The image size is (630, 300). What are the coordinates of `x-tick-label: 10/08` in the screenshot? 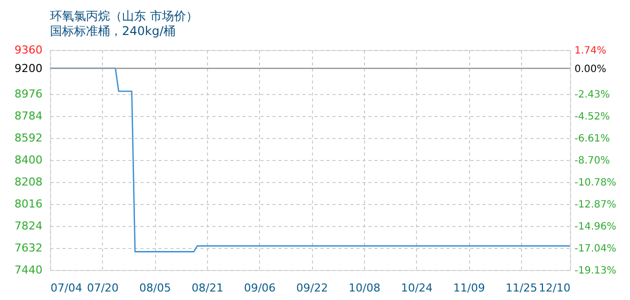 It's located at (364, 288).